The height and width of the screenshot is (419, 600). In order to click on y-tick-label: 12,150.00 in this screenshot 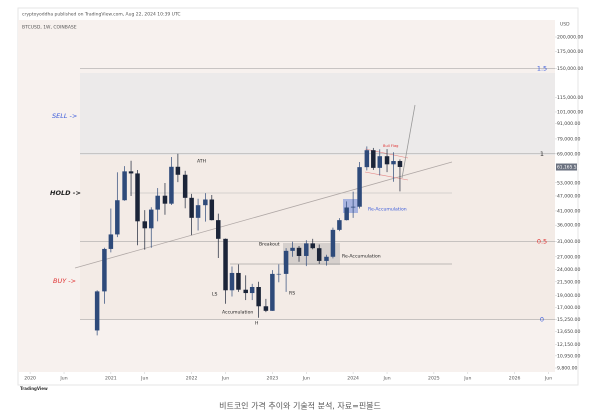, I will do `click(568, 345)`.